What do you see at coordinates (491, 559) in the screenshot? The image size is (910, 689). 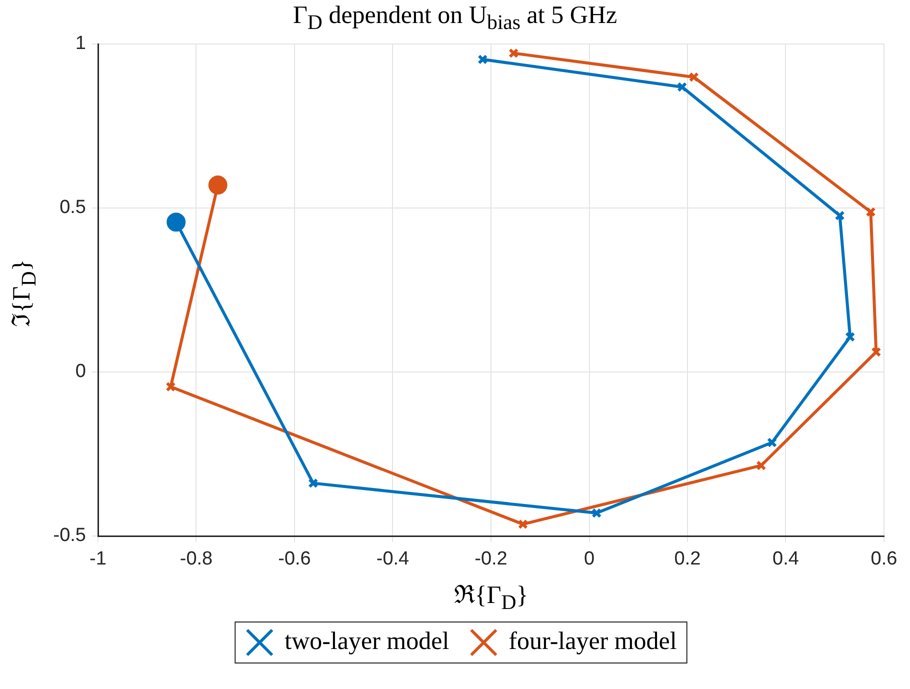 I see `x-tick-label: -0.2` at bounding box center [491, 559].